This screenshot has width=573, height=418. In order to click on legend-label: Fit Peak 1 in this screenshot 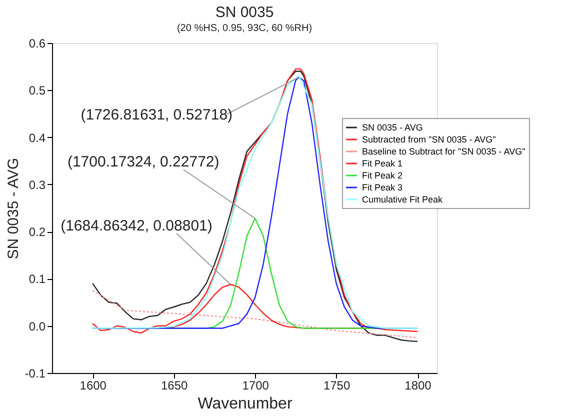, I will do `click(382, 163)`.